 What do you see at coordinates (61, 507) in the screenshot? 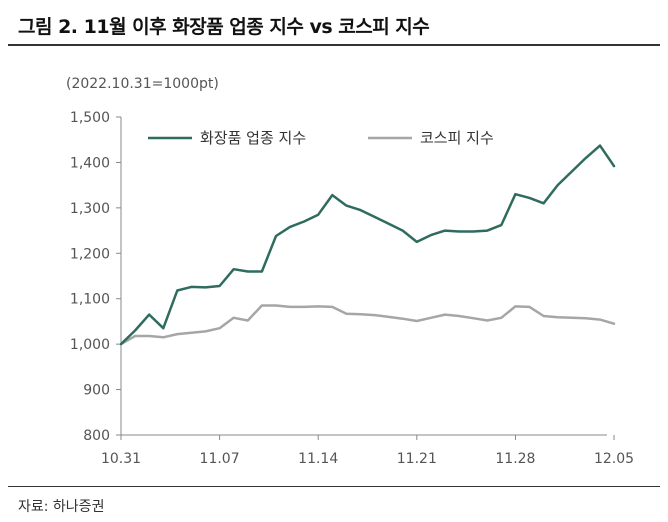
I see `source-note: 자료: 하나증권` at bounding box center [61, 507].